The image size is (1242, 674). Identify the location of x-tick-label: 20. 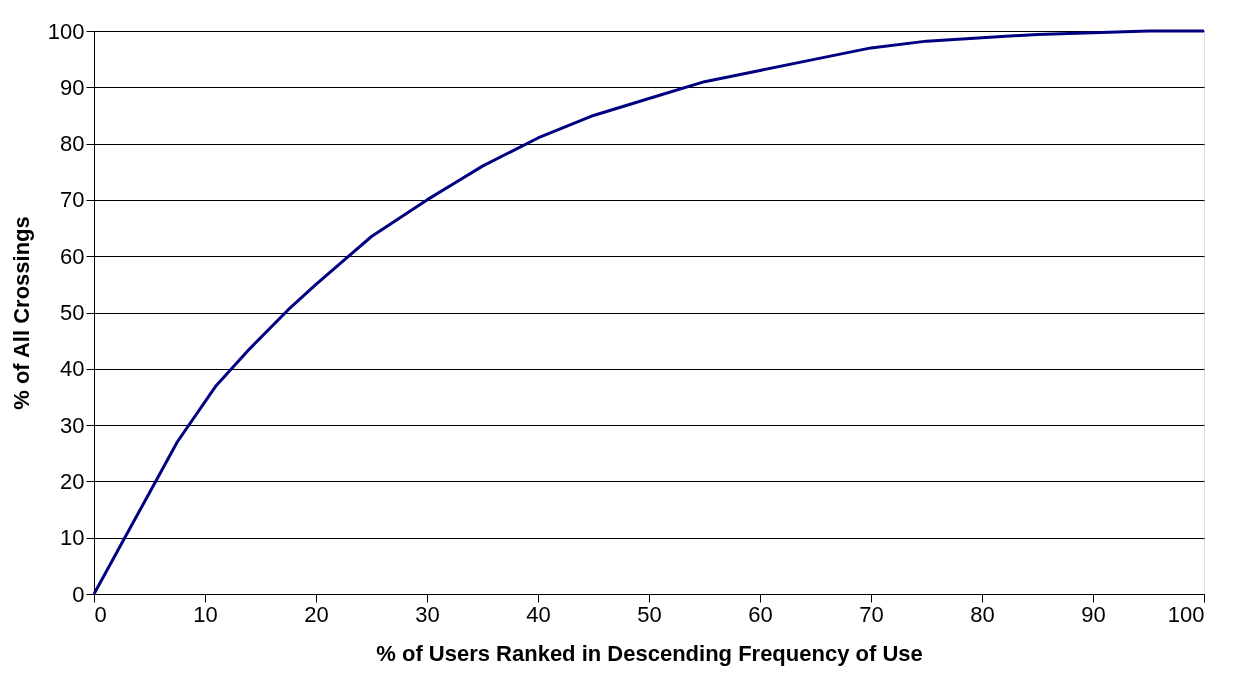
(316, 614).